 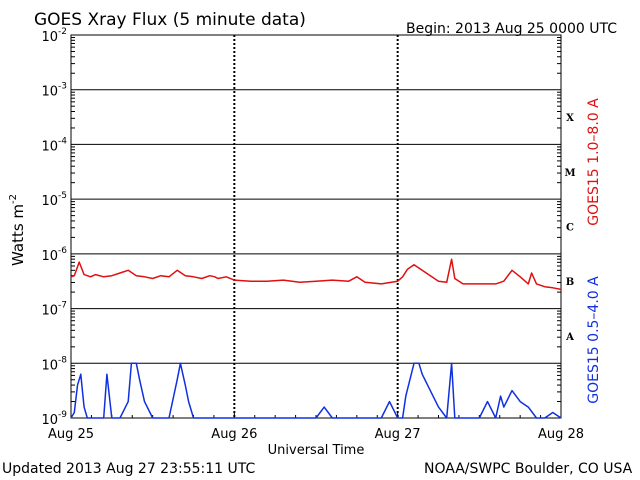 I want to click on x-tick-label: Aug 25, so click(x=71, y=434).